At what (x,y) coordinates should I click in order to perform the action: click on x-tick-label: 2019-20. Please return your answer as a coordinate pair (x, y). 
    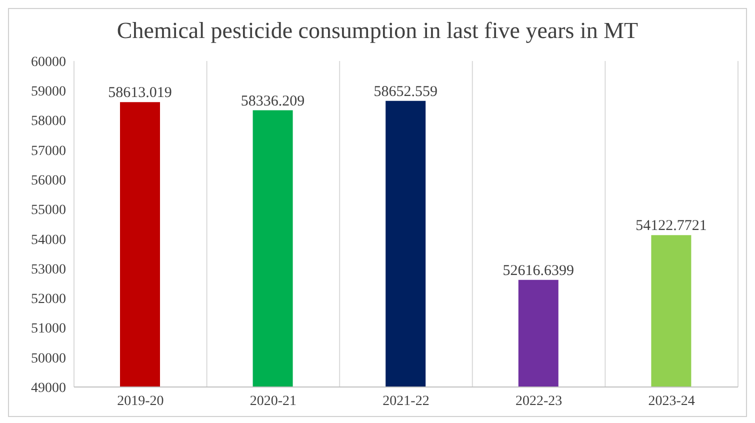
    Looking at the image, I should click on (140, 401).